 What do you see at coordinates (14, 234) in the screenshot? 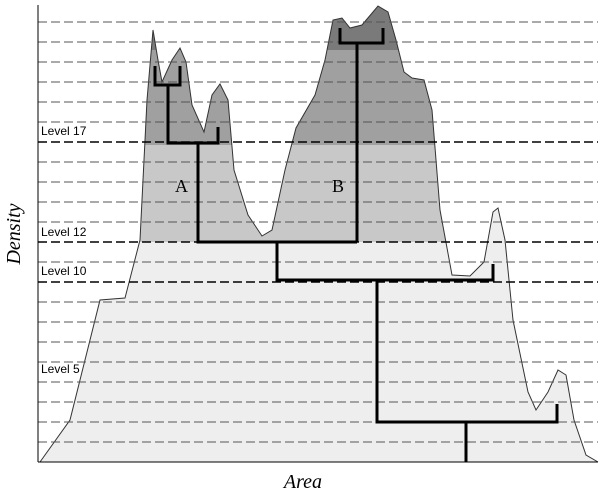
I see `y-axis-label: Density` at bounding box center [14, 234].